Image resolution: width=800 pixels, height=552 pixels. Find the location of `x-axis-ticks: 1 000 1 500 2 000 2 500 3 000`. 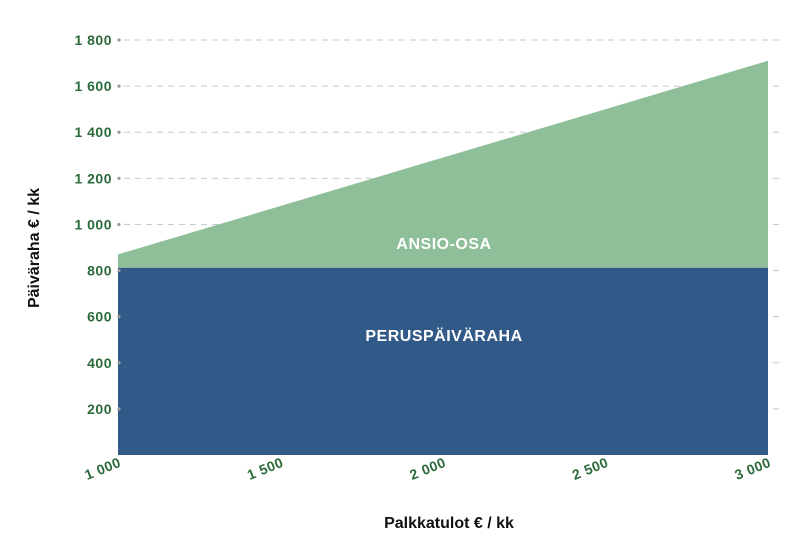

x-axis-ticks: 1 000 1 500 2 000 2 500 3 000 is located at coordinates (427, 468).